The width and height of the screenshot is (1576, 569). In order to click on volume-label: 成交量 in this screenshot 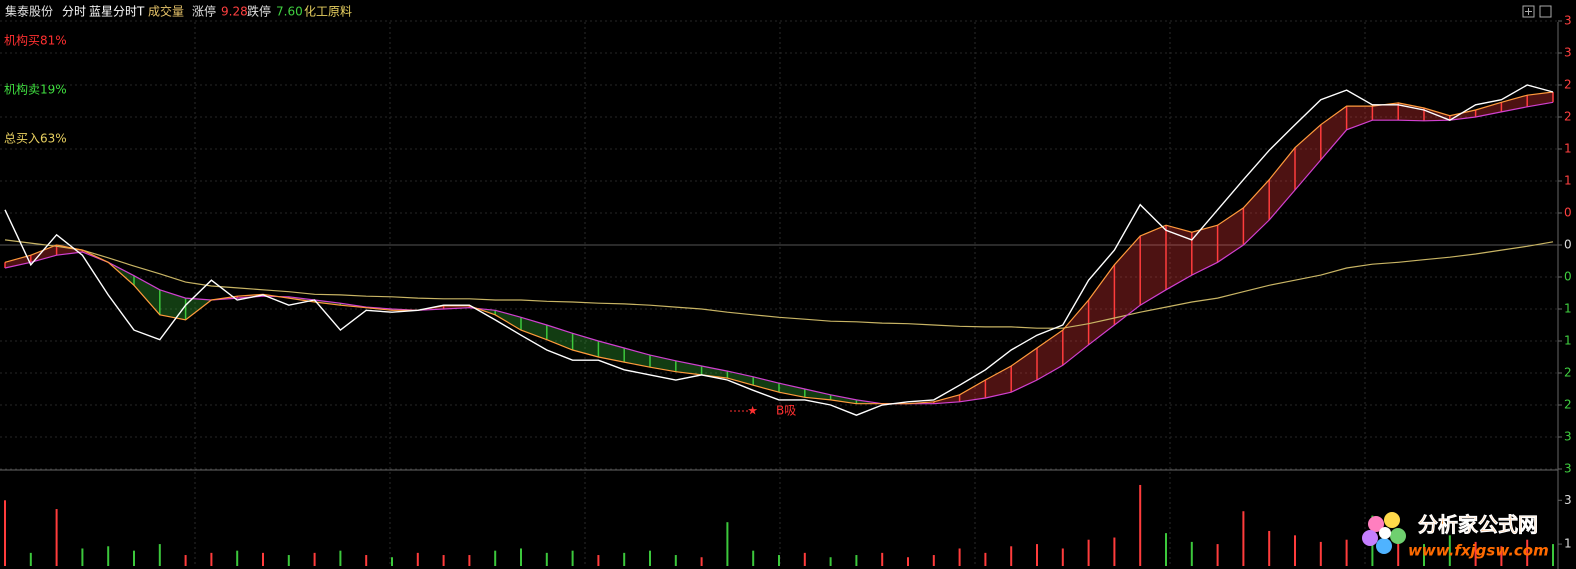, I will do `click(166, 11)`.